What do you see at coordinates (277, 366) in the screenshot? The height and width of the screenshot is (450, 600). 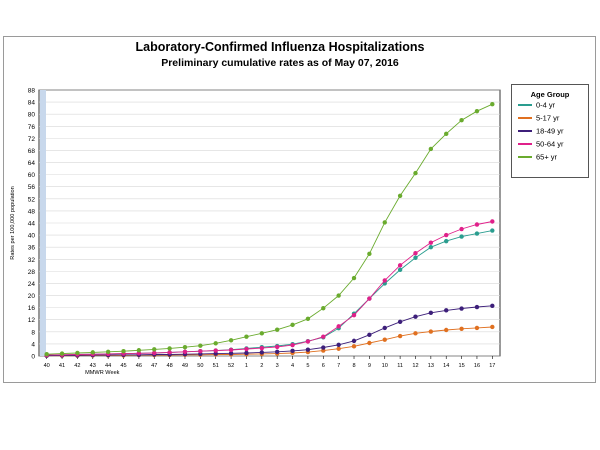 I see `x-tick-label: 3` at bounding box center [277, 366].